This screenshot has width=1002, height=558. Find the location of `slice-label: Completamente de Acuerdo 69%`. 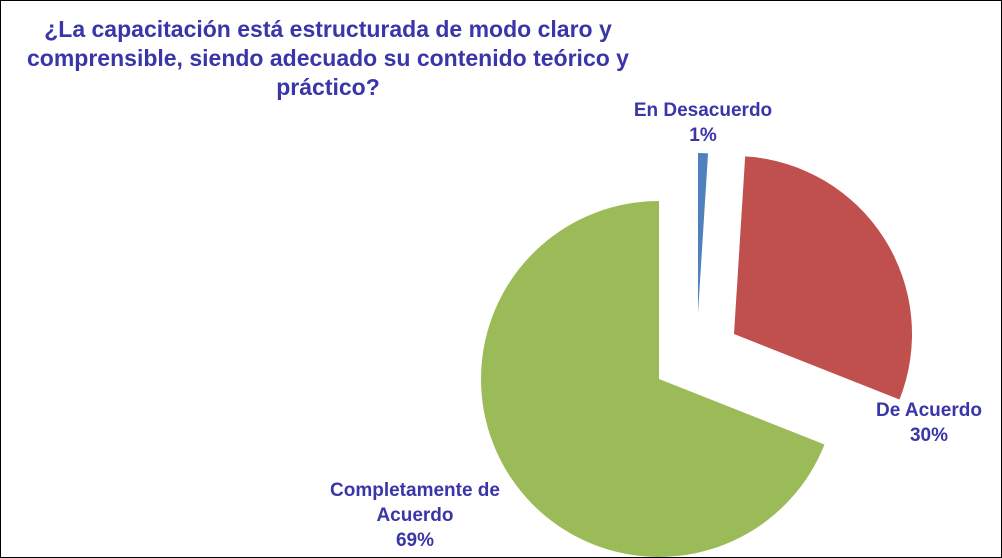

slice-label: Completamente de Acuerdo 69% is located at coordinates (415, 515).